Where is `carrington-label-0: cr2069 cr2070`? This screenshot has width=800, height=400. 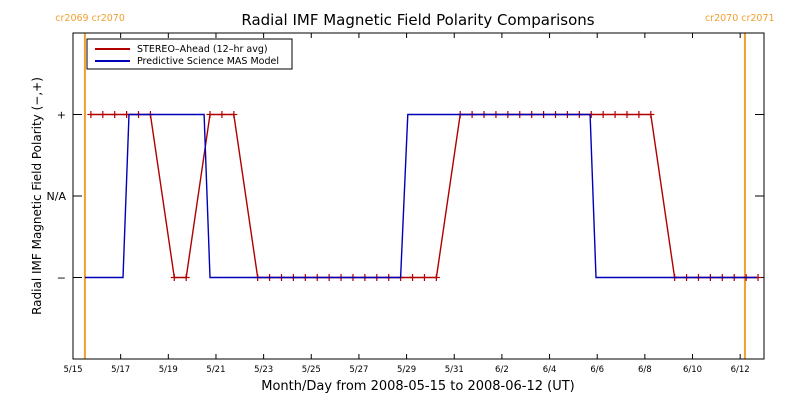 carrington-label-0: cr2069 cr2070 is located at coordinates (90, 18).